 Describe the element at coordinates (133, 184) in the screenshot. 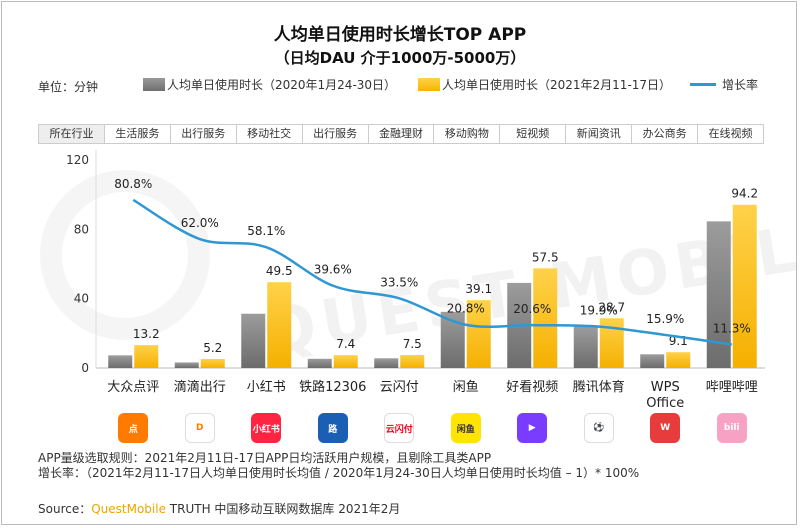

I see `growth-rate-label: 80.8%` at that location.